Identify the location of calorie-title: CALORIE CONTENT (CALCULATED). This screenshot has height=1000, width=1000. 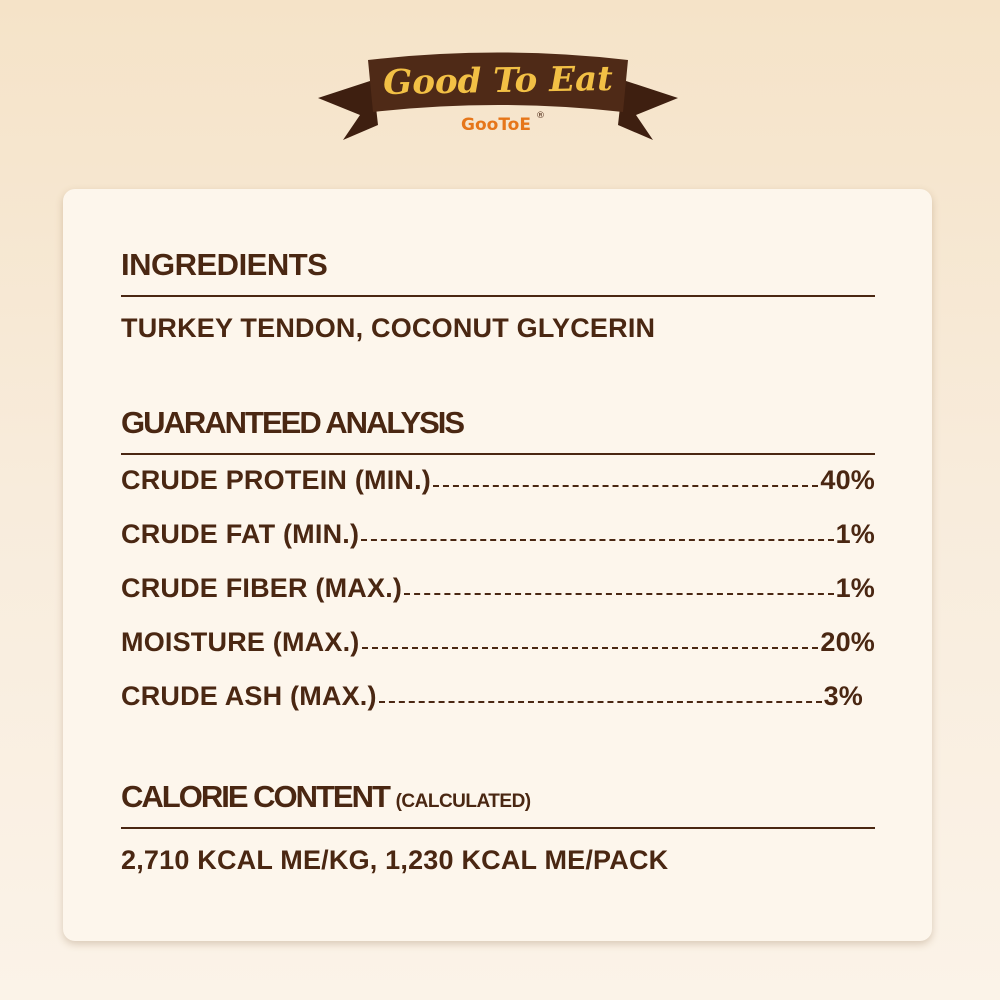
(498, 804).